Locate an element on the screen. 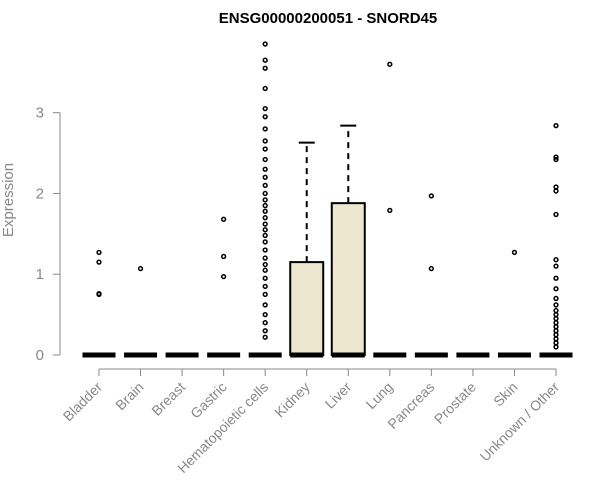  y-axis: 0 1 2 3 is located at coordinates (48, 234).